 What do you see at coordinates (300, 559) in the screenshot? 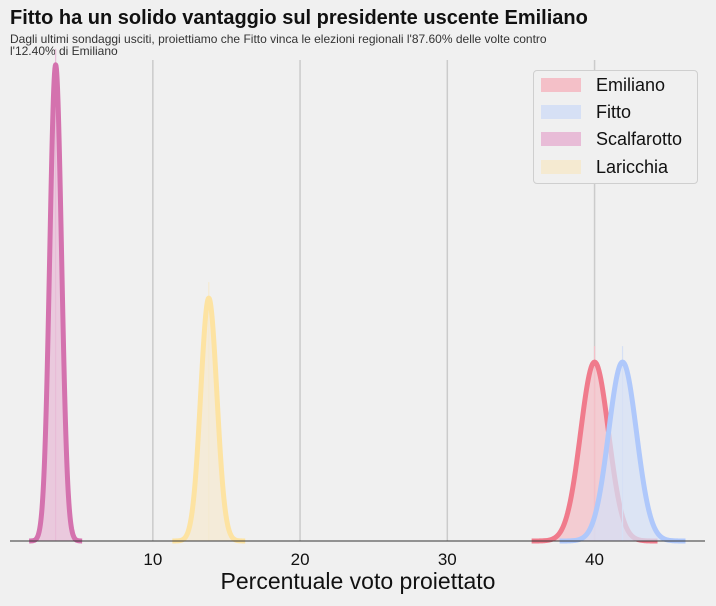
I see `x-tick-label-20: 20` at bounding box center [300, 559].